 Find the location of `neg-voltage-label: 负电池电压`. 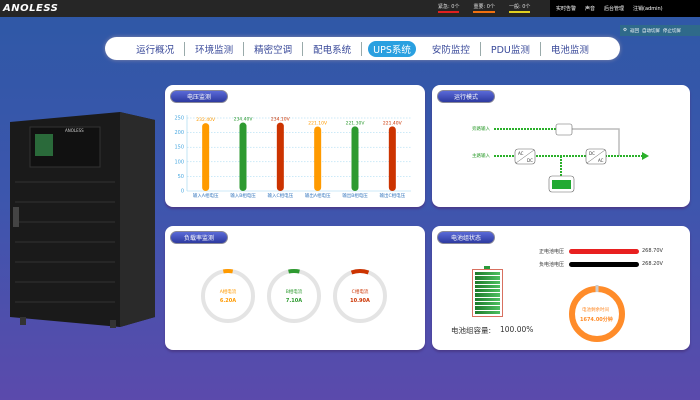

neg-voltage-label: 负电池电压 is located at coordinates (552, 265).